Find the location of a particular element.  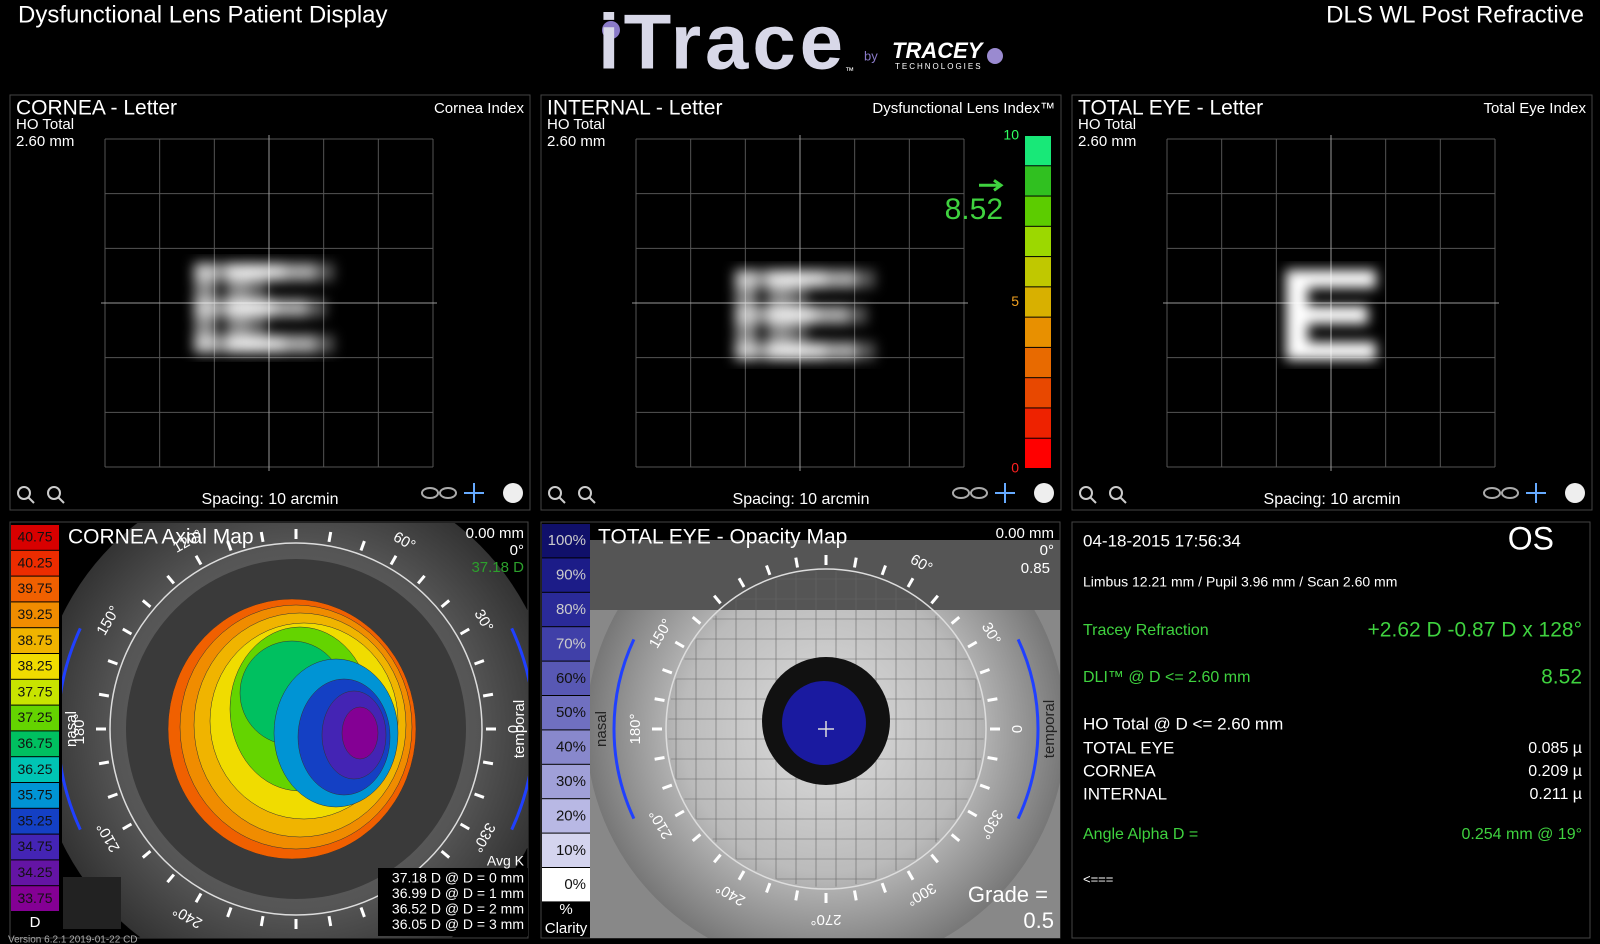

legend-label: 36.25 is located at coordinates (34, 769).